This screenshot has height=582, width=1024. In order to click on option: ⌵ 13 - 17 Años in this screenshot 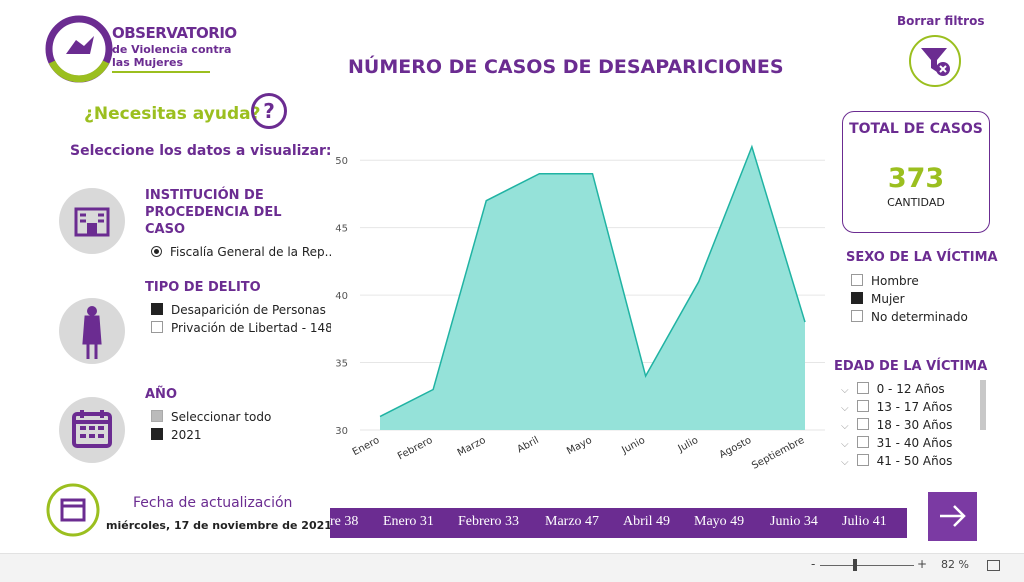, I will do `click(896, 407)`.